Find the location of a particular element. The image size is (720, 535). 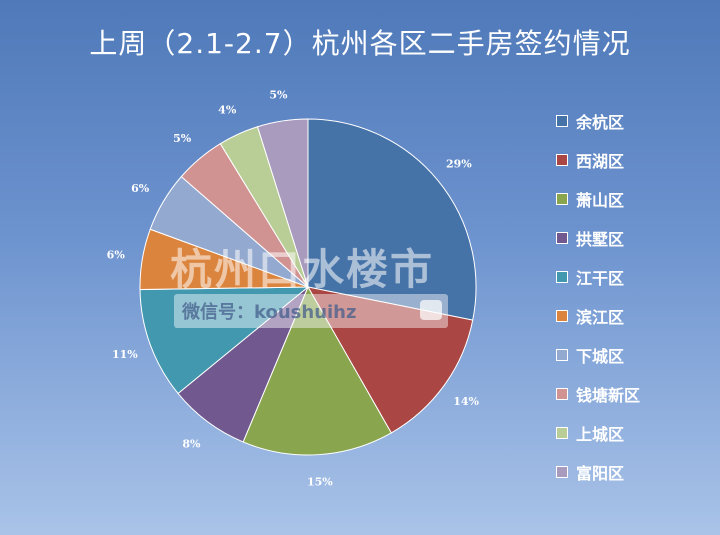

pie-data-label-5: 6% is located at coordinates (116, 254).